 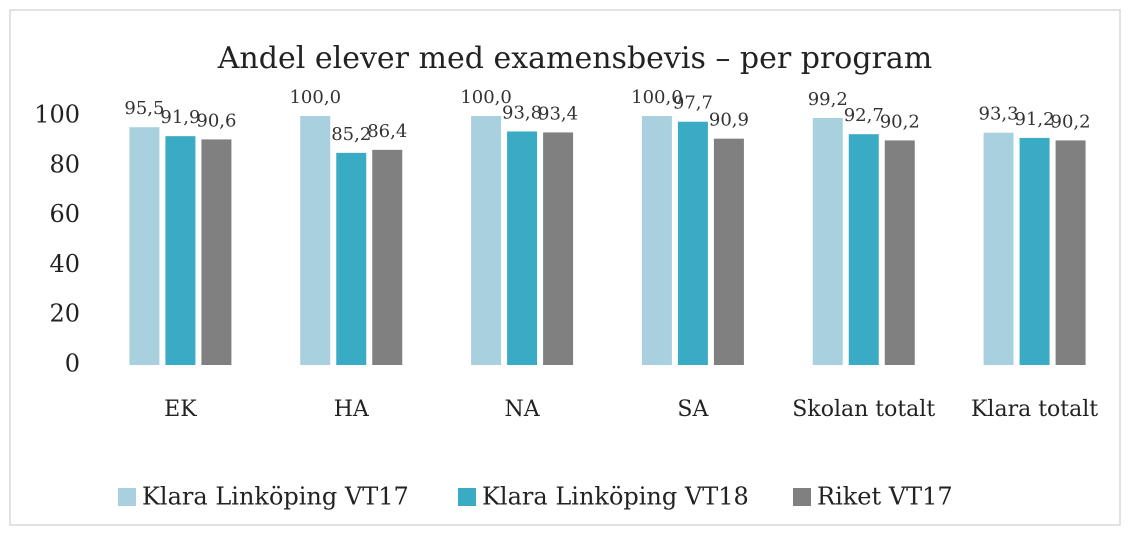 I want to click on x-tick-label: HA, so click(x=352, y=409).